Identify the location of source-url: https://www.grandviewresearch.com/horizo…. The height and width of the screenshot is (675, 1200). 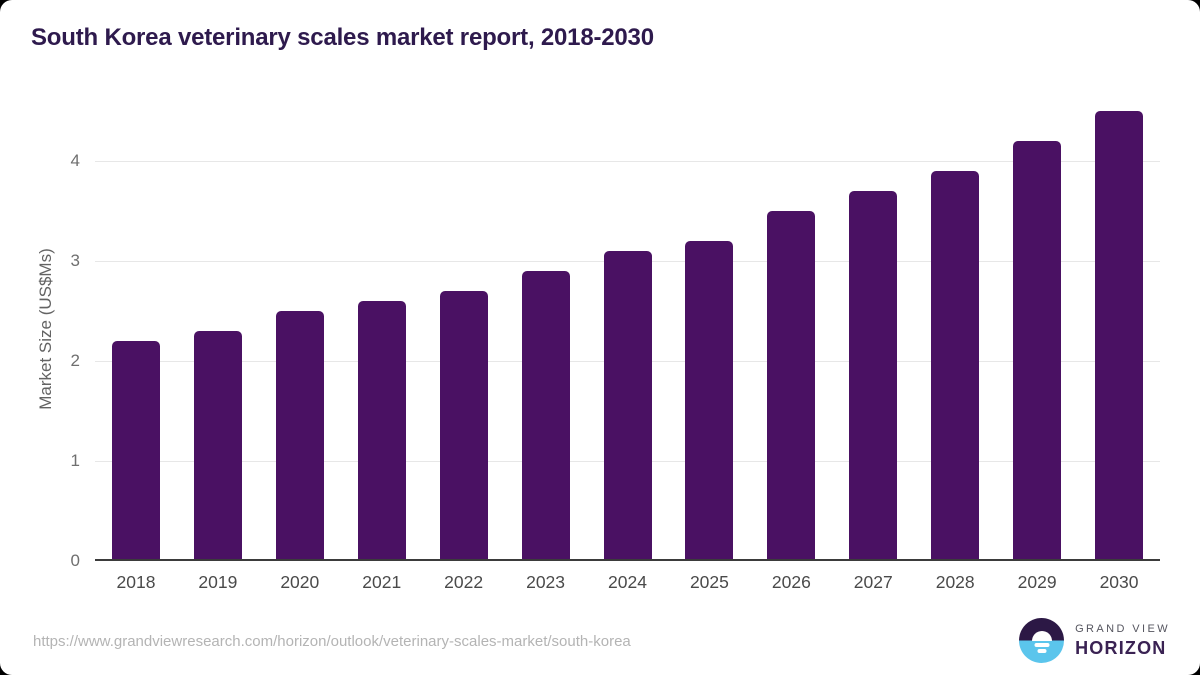
(332, 641).